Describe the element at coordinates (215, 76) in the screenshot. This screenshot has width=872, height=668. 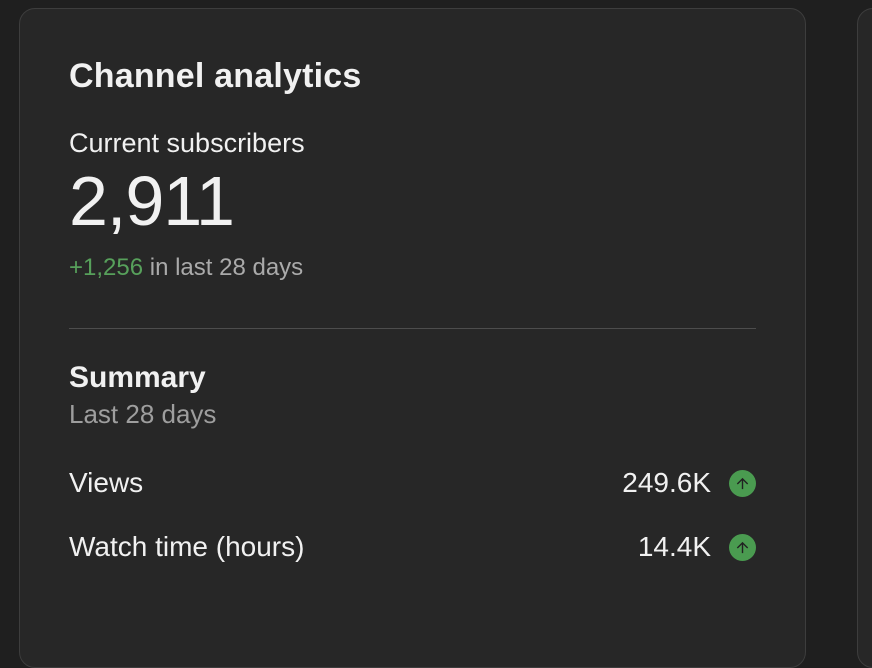
I see `card-title: Channel analytics` at that location.